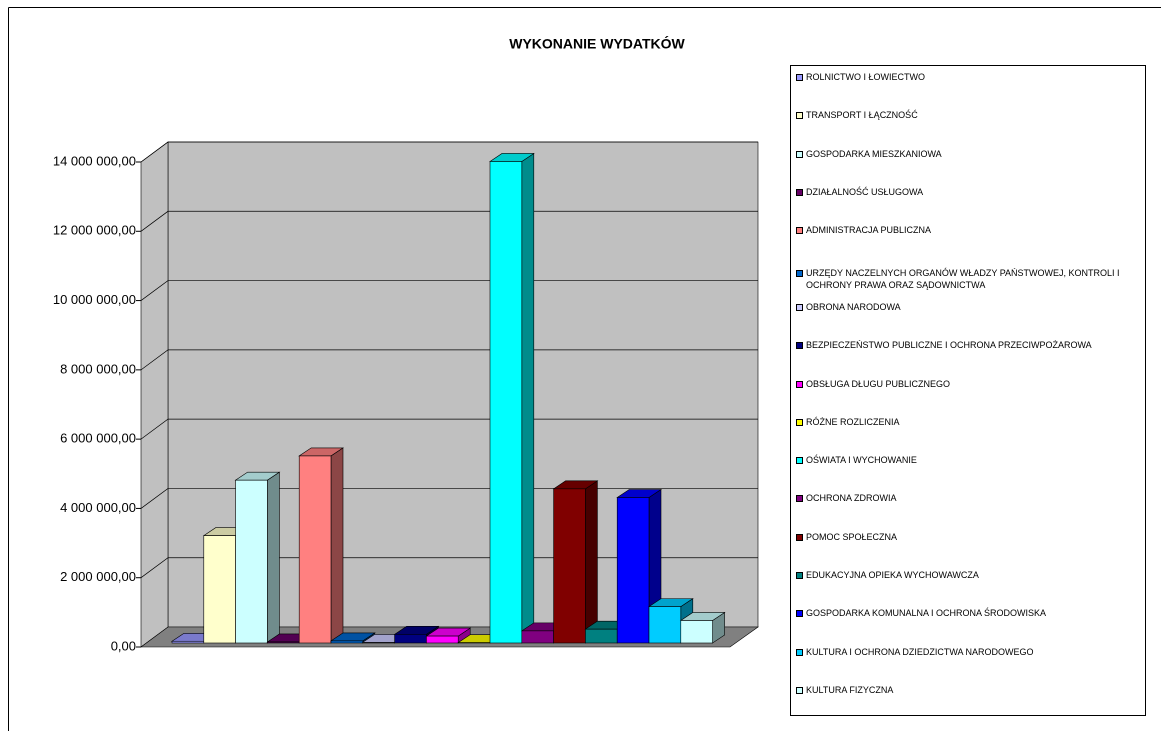 The image size is (1161, 731). What do you see at coordinates (968, 498) in the screenshot?
I see `legend-item: OCHRONA ZDROWIA` at bounding box center [968, 498].